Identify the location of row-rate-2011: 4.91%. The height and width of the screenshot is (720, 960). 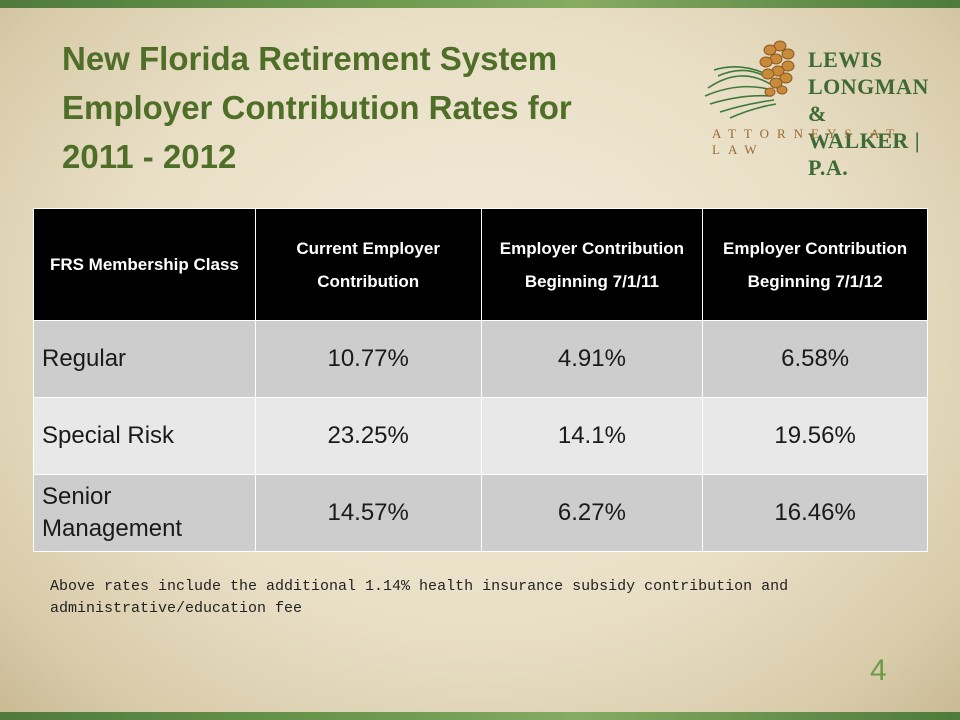
(592, 359).